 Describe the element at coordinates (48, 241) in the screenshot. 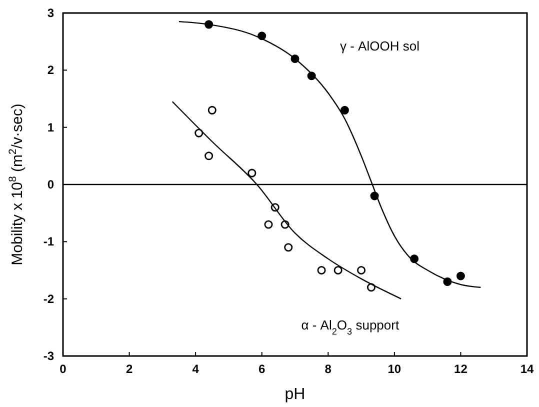

I see `y-tick-label: -1` at that location.